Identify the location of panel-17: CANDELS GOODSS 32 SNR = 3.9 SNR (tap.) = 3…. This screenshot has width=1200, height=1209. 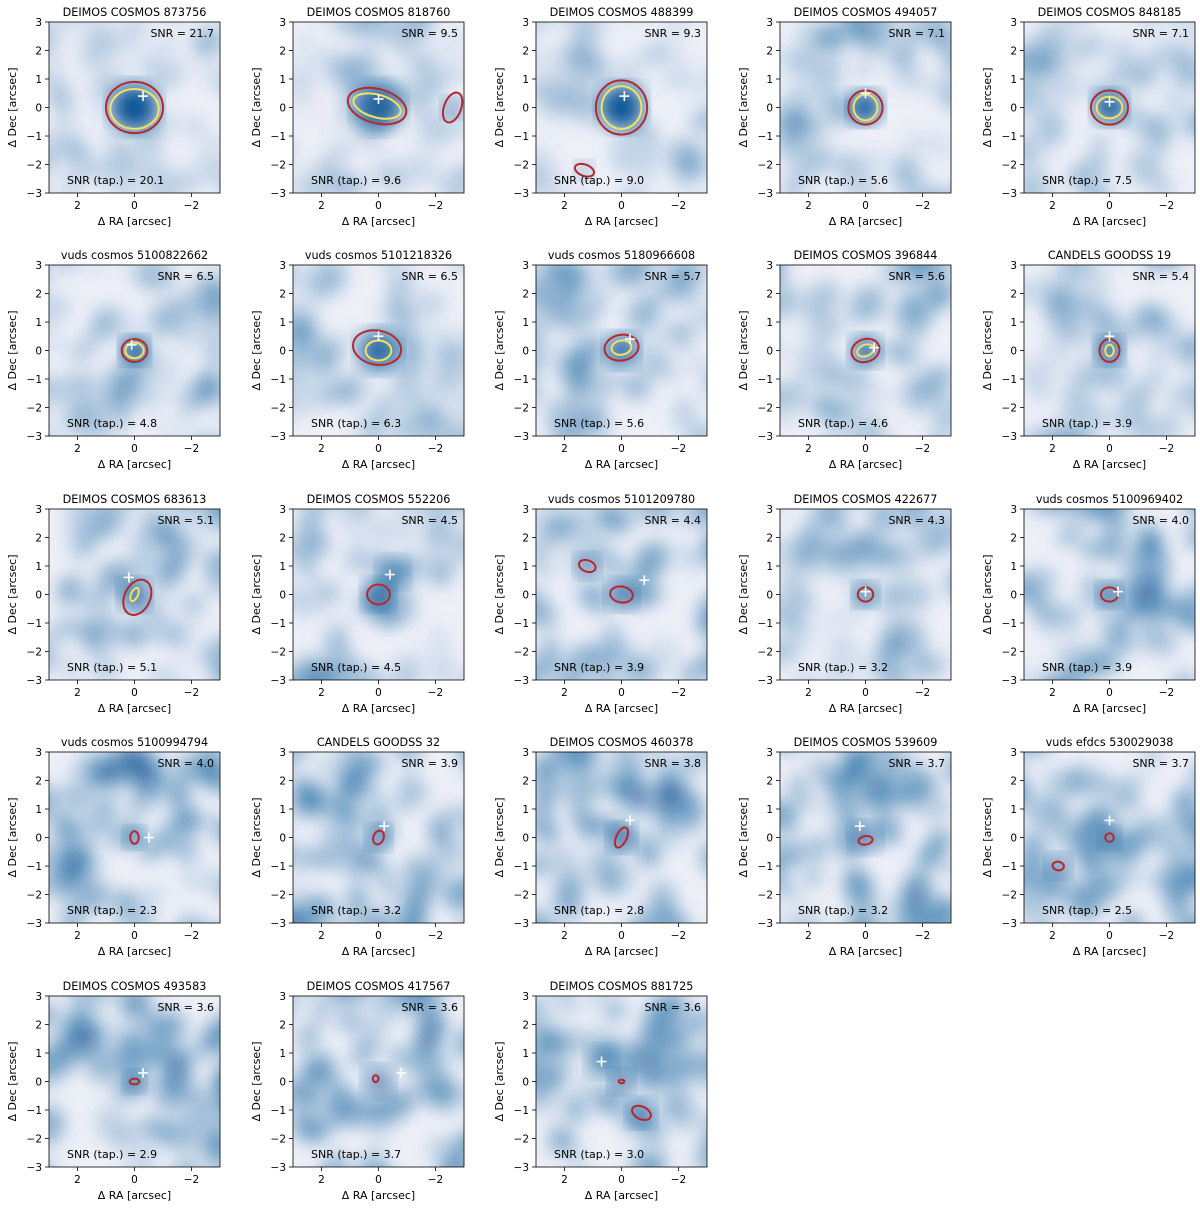
(371, 847).